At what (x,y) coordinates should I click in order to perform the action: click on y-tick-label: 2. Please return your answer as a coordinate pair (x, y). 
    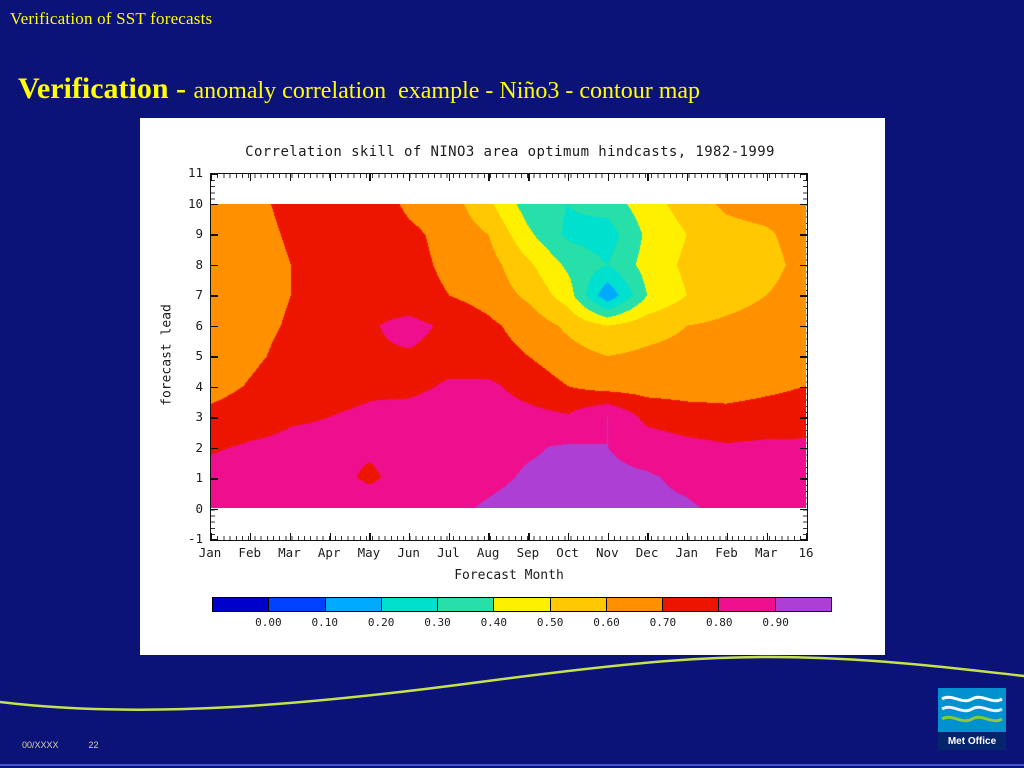
    Looking at the image, I should click on (199, 447).